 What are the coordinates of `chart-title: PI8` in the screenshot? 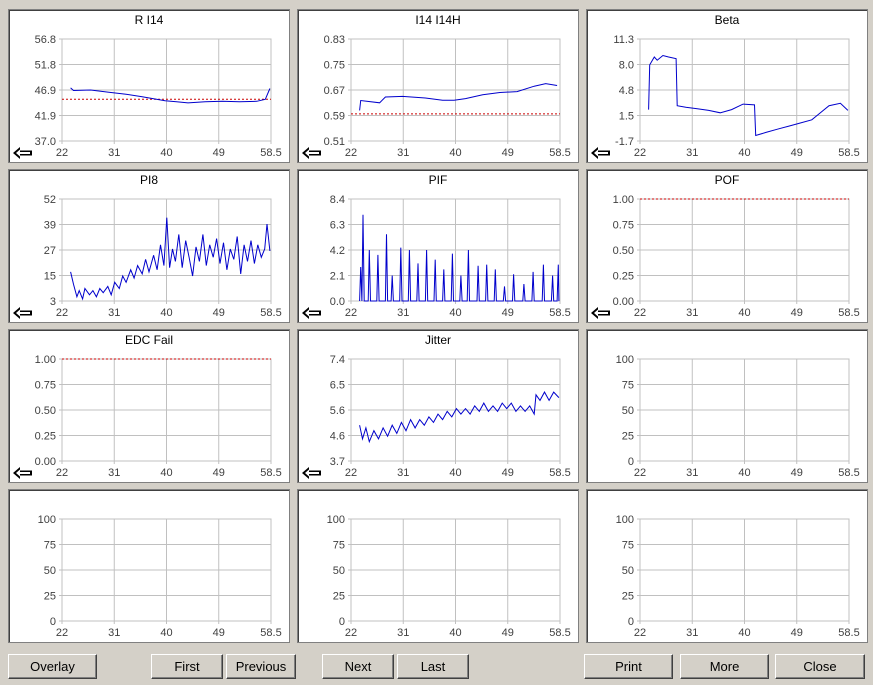 It's located at (149, 180).